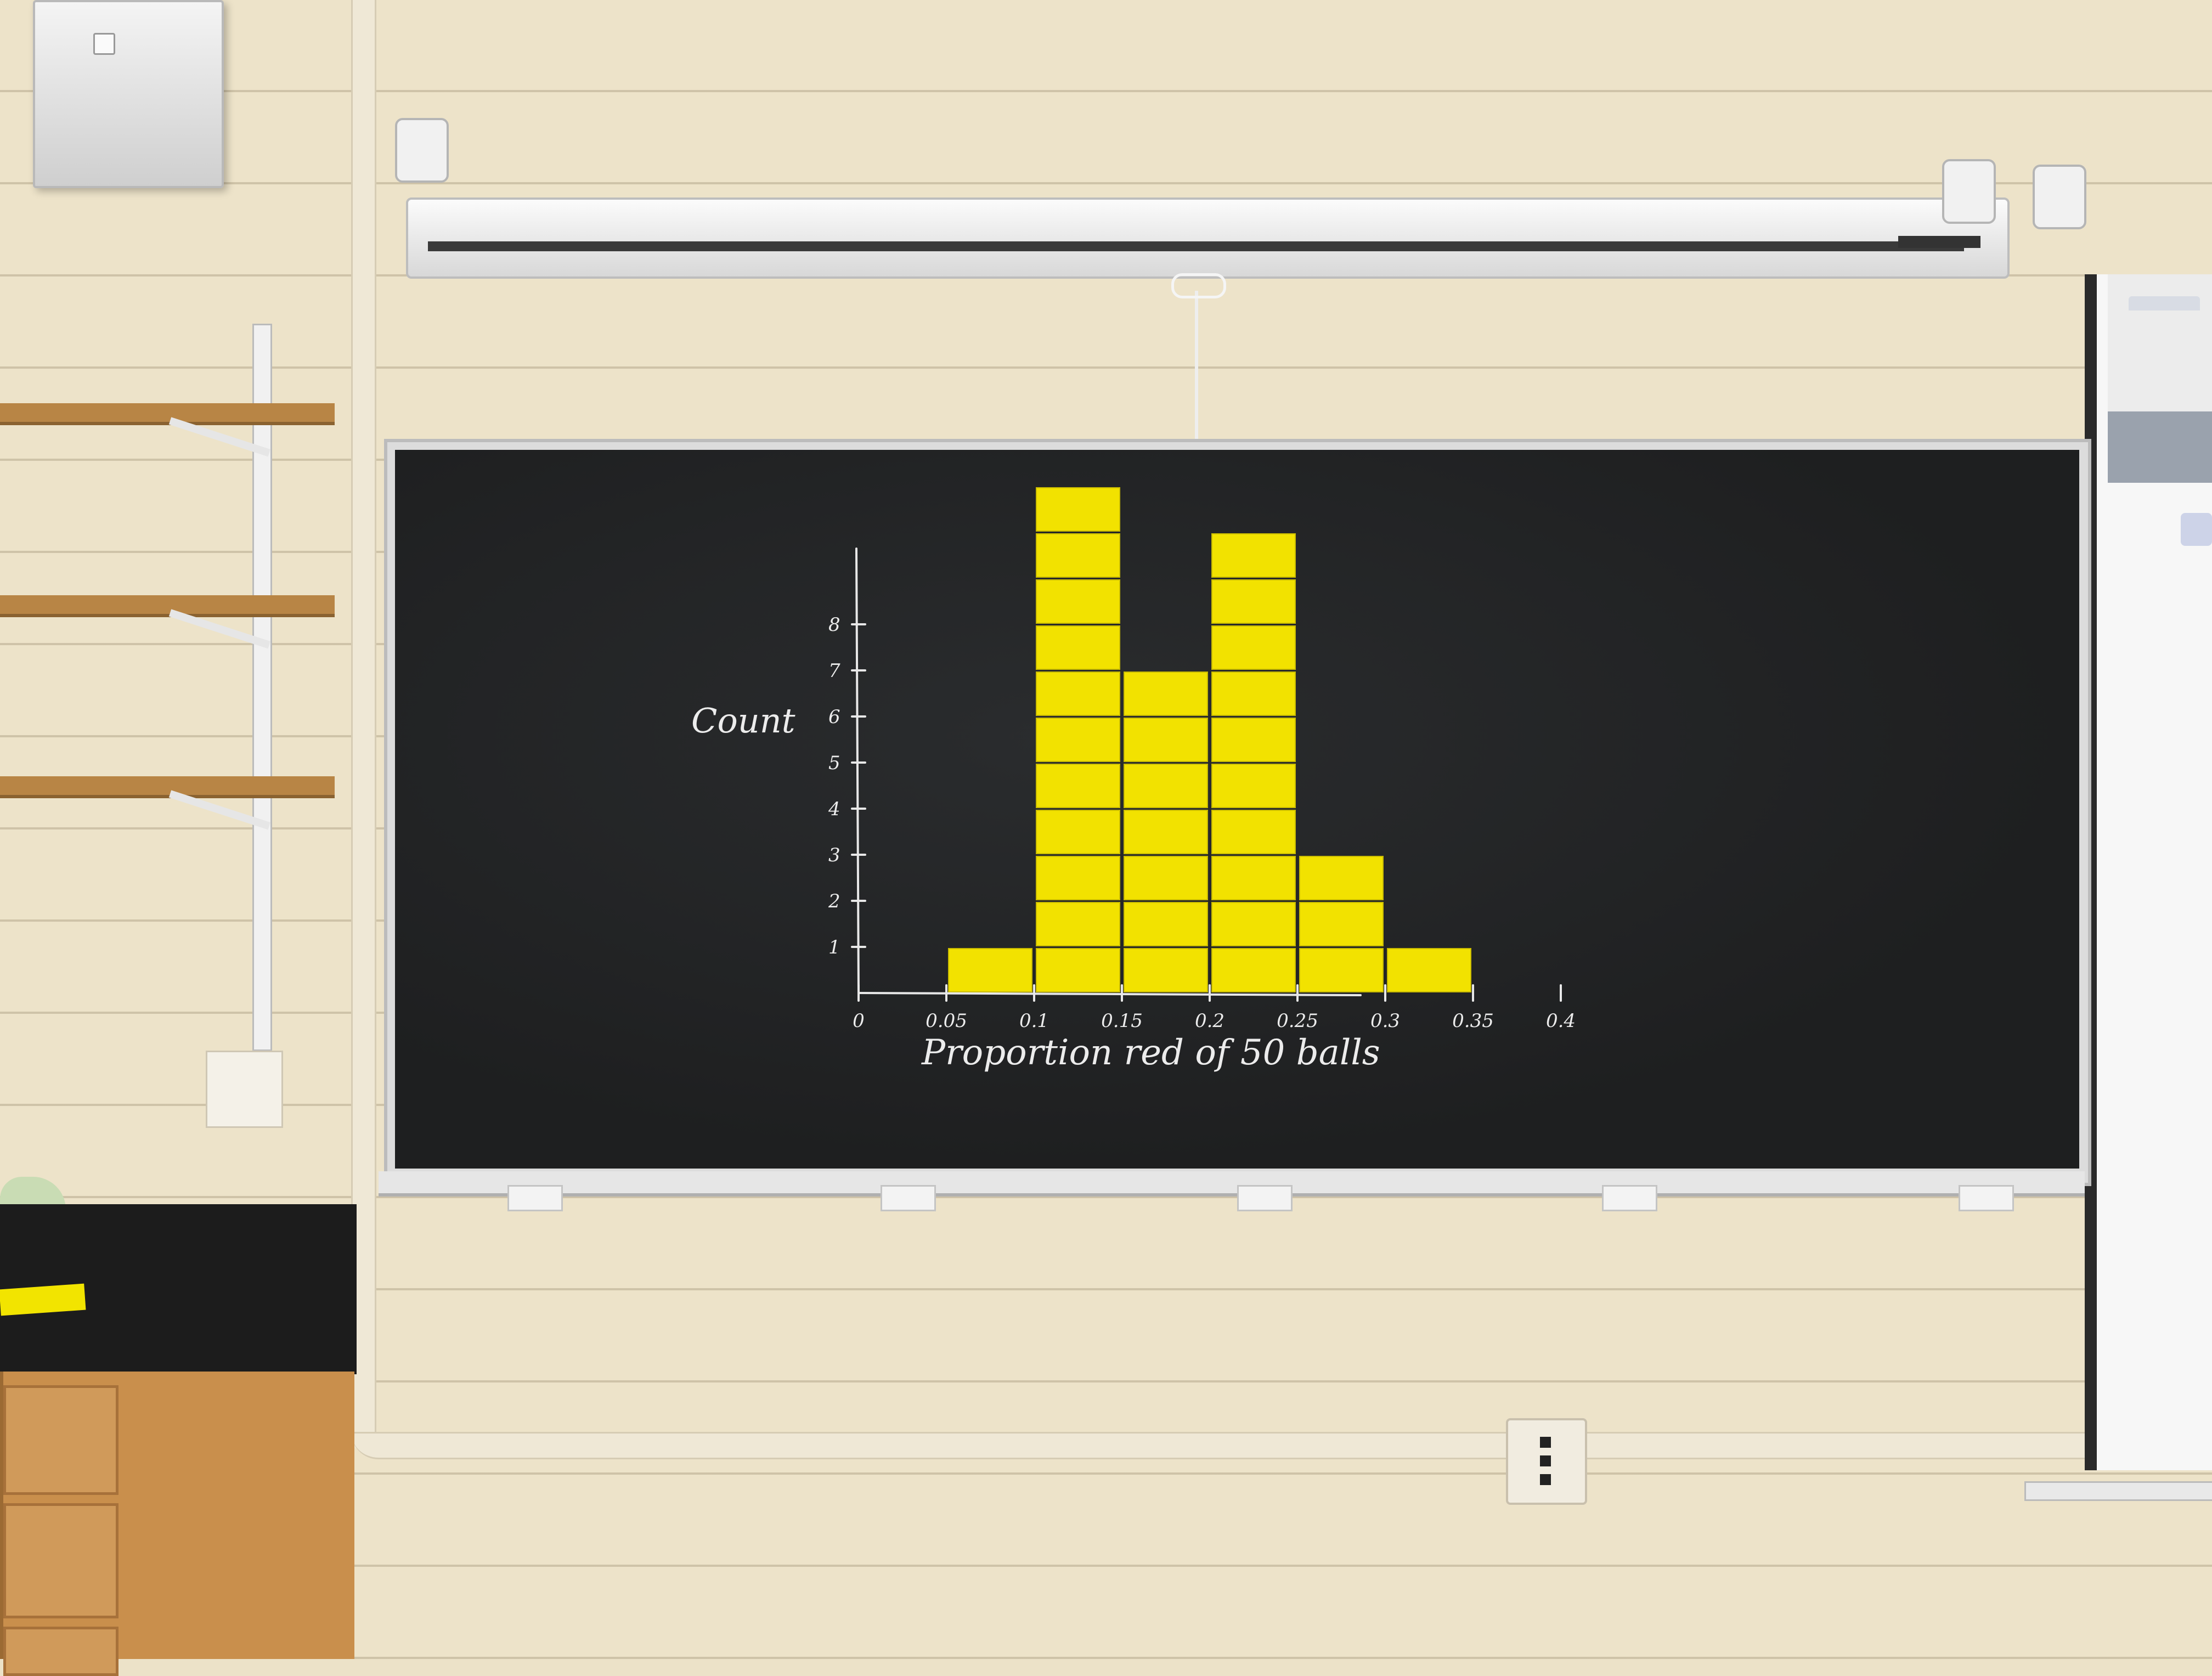 The height and width of the screenshot is (1676, 2212). Describe the element at coordinates (1385, 1021) in the screenshot. I see `x-tick-label: 0.3` at that location.